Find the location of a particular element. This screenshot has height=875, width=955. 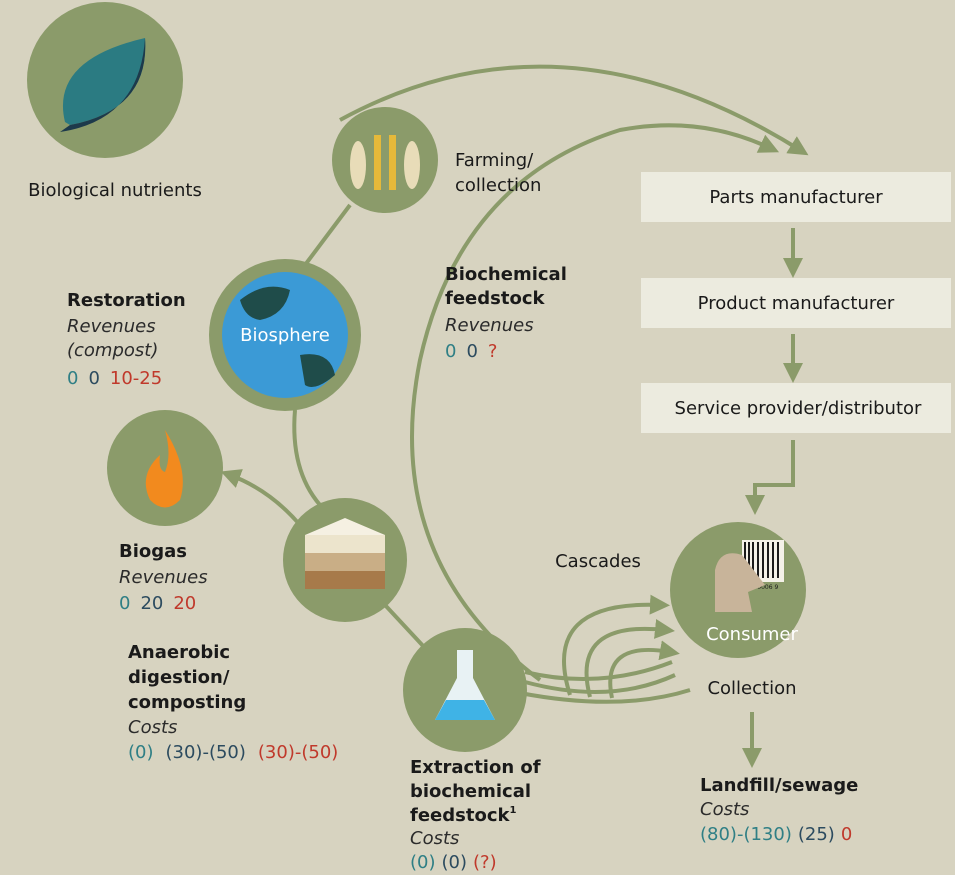

title-line: feedstock is located at coordinates (460, 815).